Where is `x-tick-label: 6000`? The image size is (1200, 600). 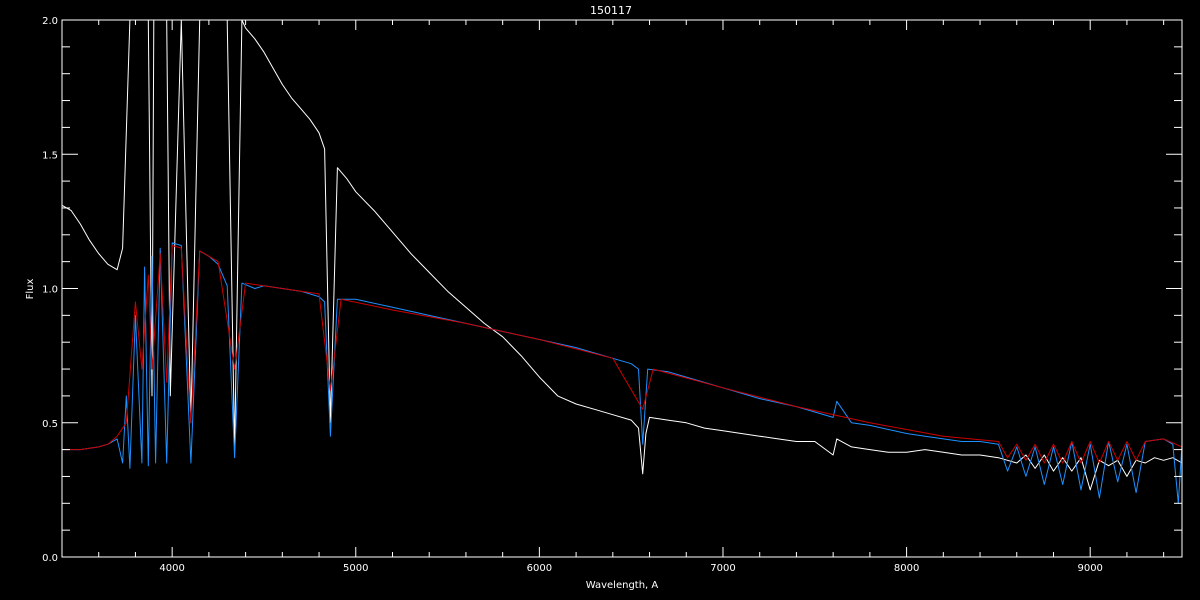
x-tick-label: 6000 is located at coordinates (539, 568).